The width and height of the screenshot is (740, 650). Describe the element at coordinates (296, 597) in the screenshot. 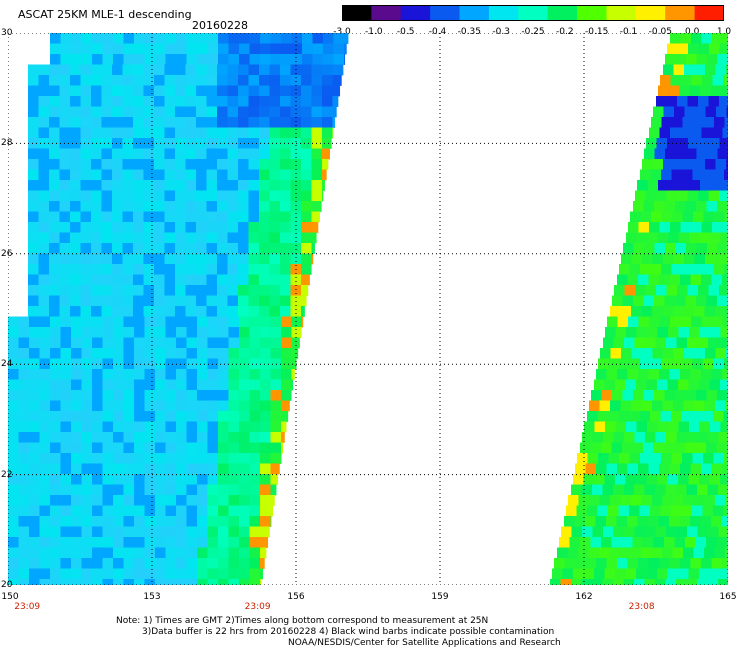

I see `longitude-label: 156` at that location.